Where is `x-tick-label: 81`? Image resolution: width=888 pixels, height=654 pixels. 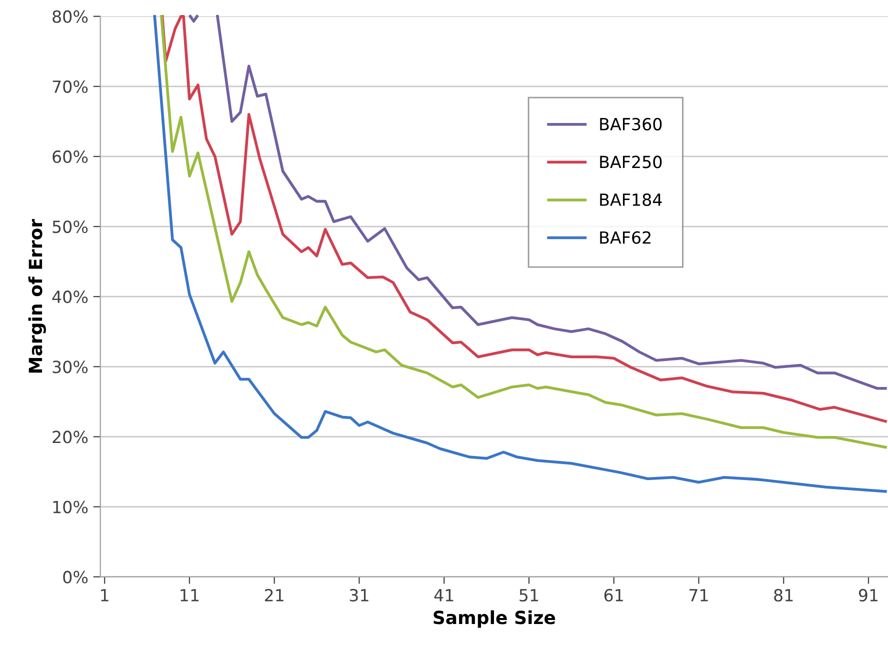 x-tick-label: 81 is located at coordinates (783, 595).